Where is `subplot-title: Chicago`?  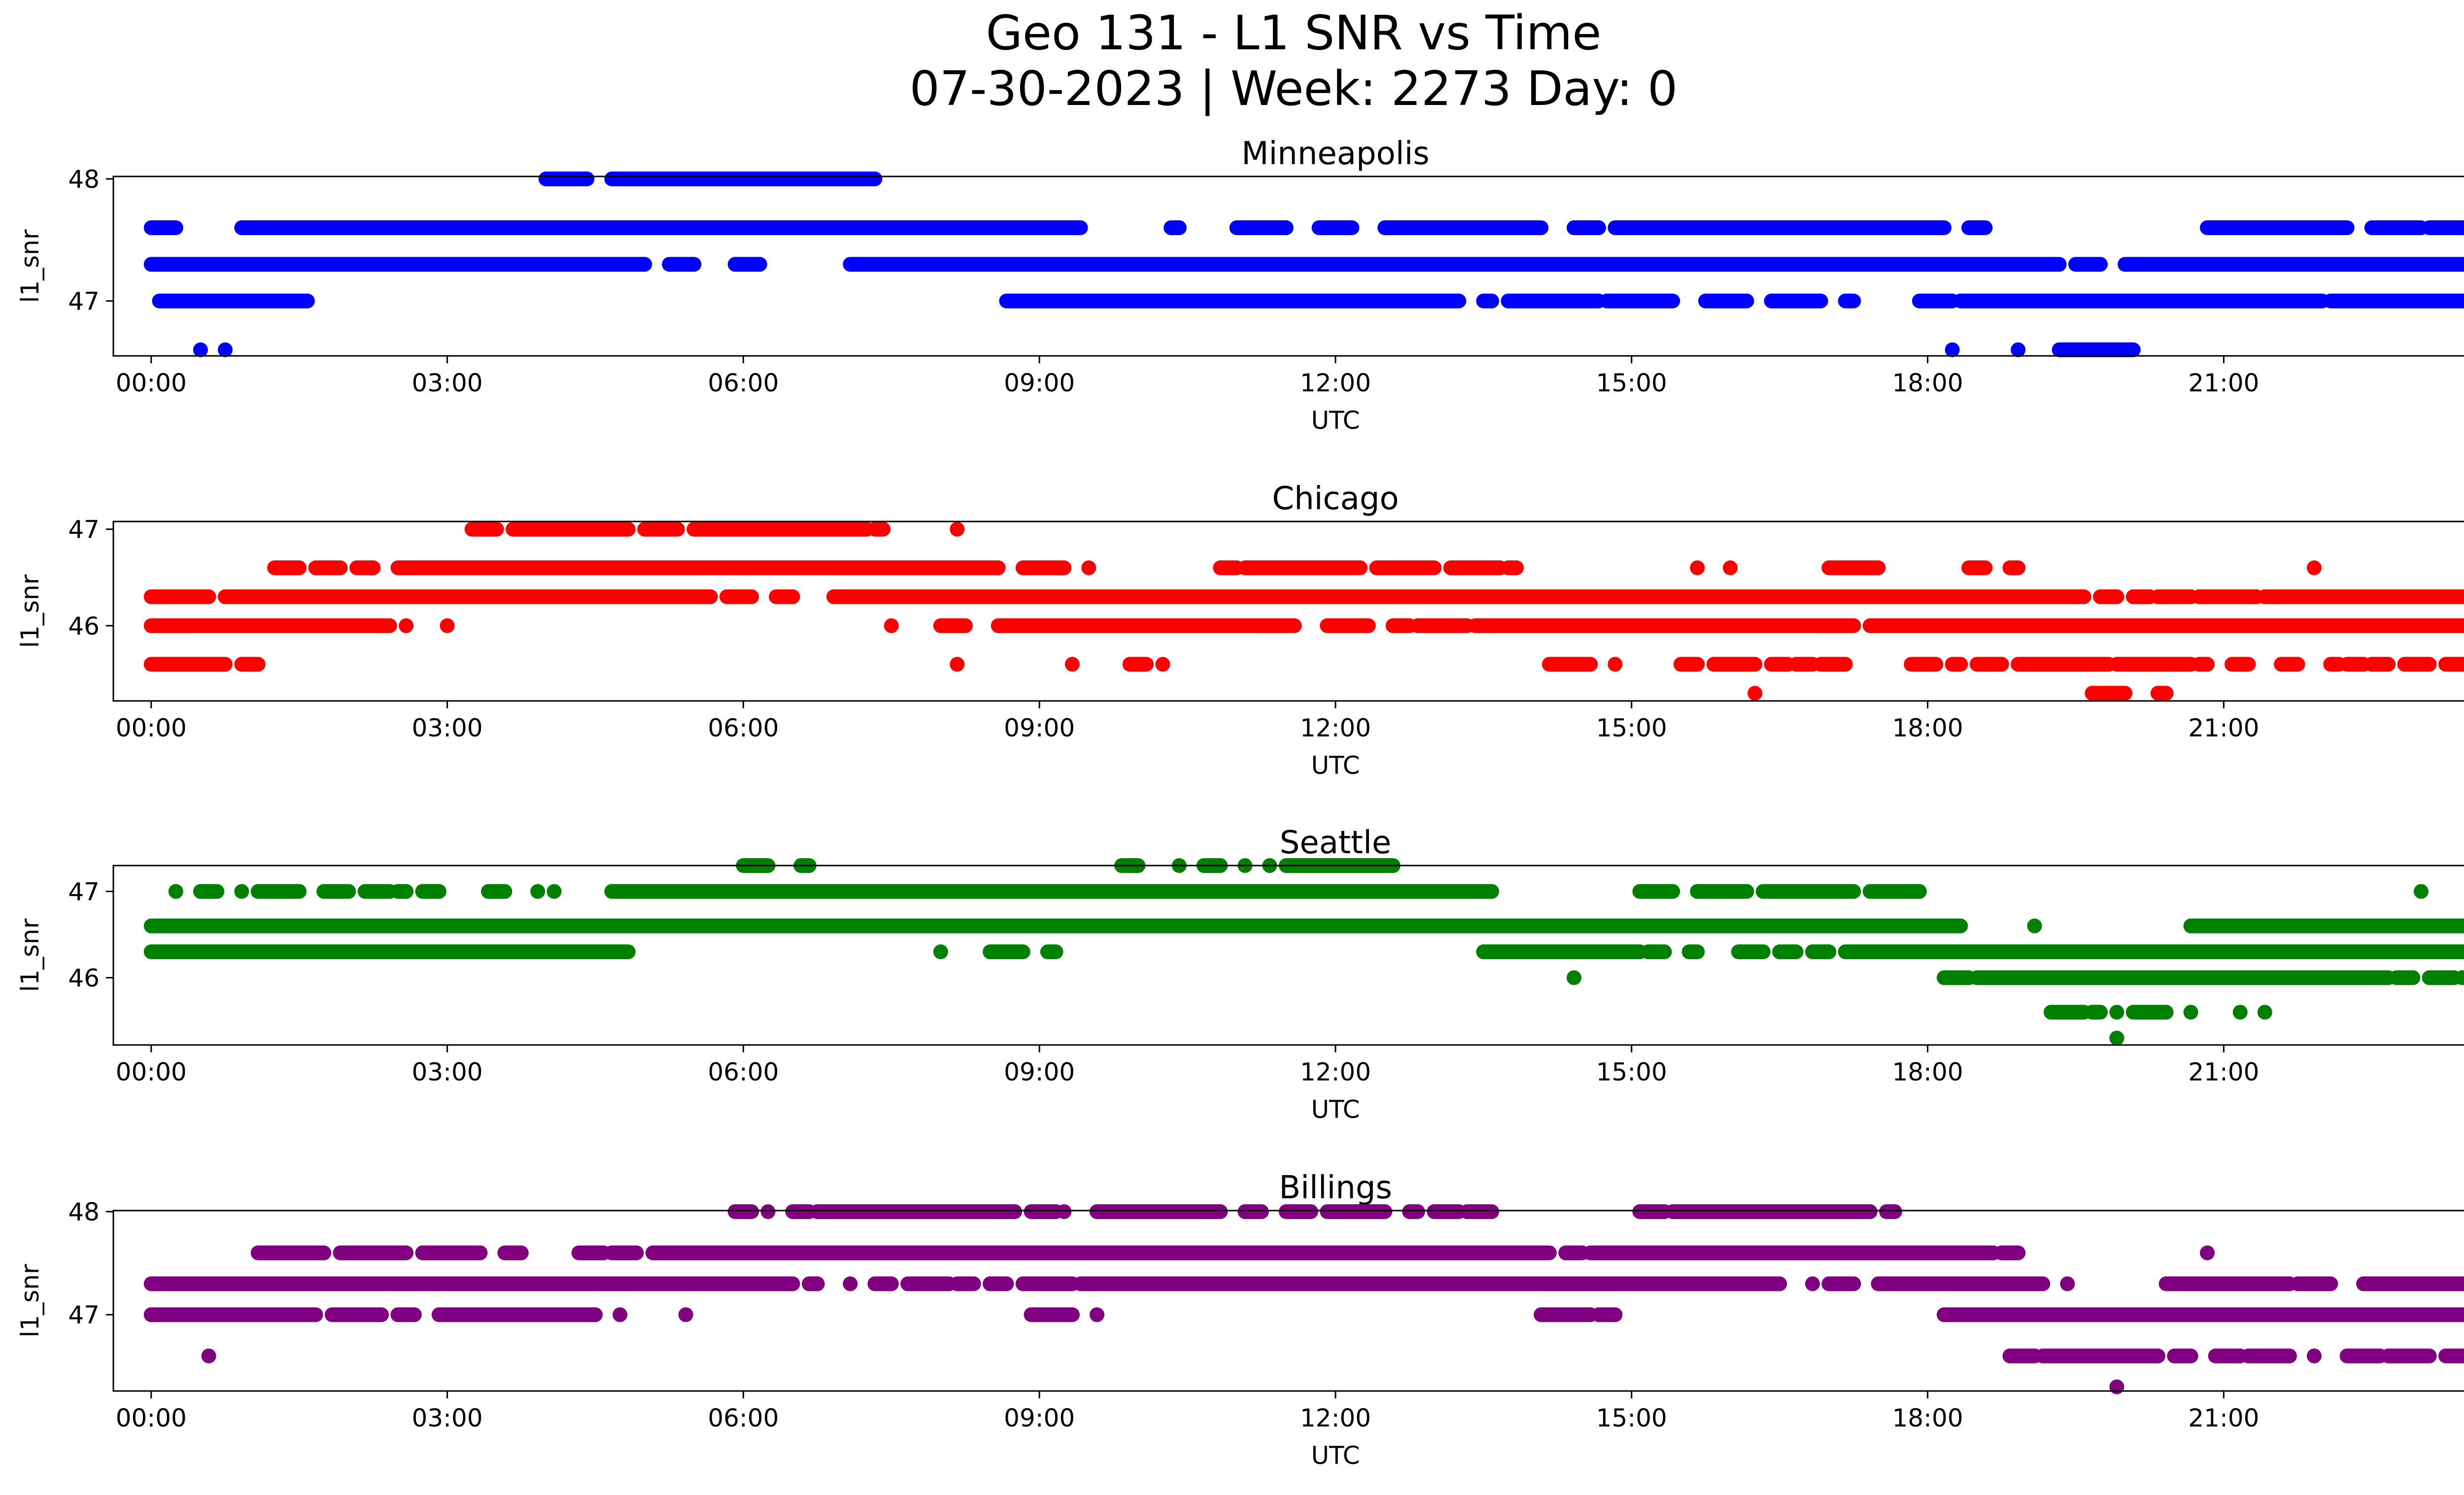 subplot-title: Chicago is located at coordinates (1335, 499).